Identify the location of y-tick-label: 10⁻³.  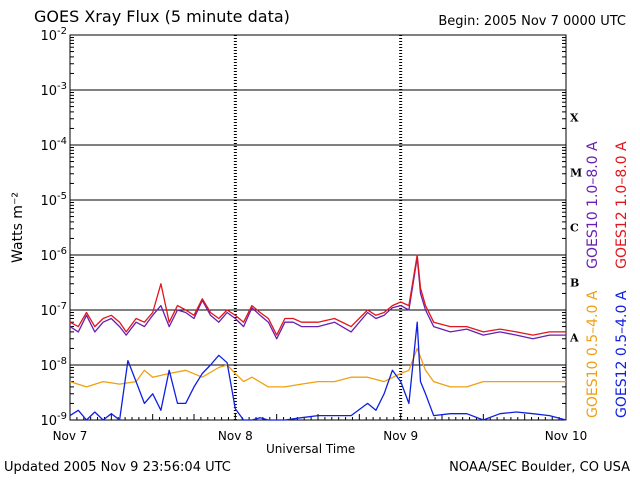
(53, 90).